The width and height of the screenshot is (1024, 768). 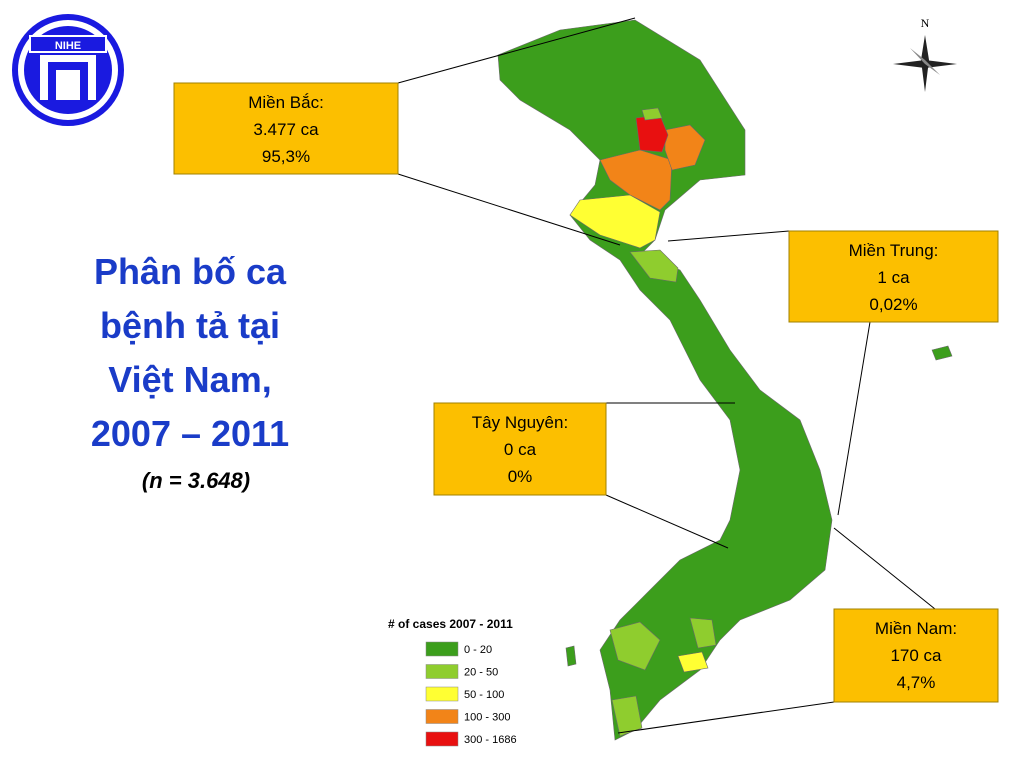 What do you see at coordinates (520, 476) in the screenshot?
I see `region-percent: 0%` at bounding box center [520, 476].